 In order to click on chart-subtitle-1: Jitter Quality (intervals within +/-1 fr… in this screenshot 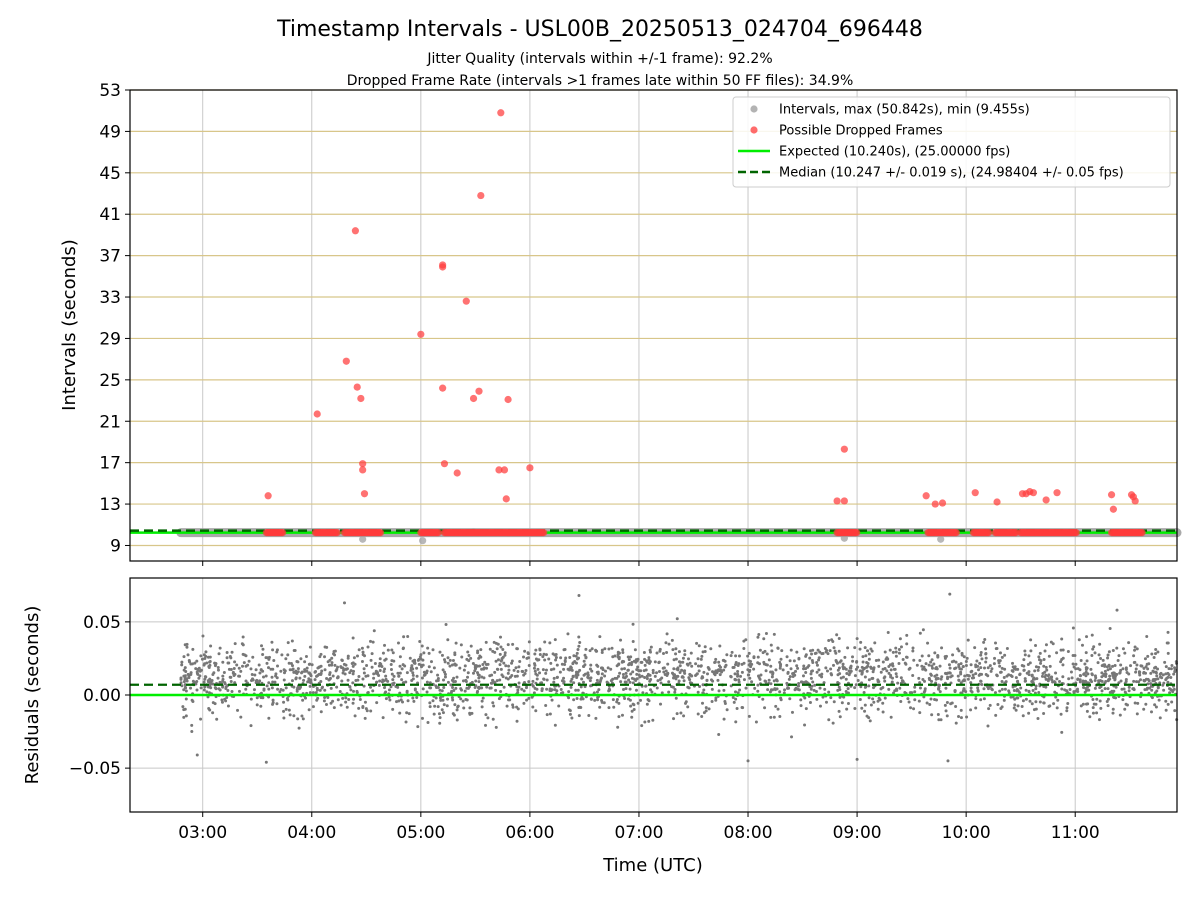, I will do `click(599, 59)`.